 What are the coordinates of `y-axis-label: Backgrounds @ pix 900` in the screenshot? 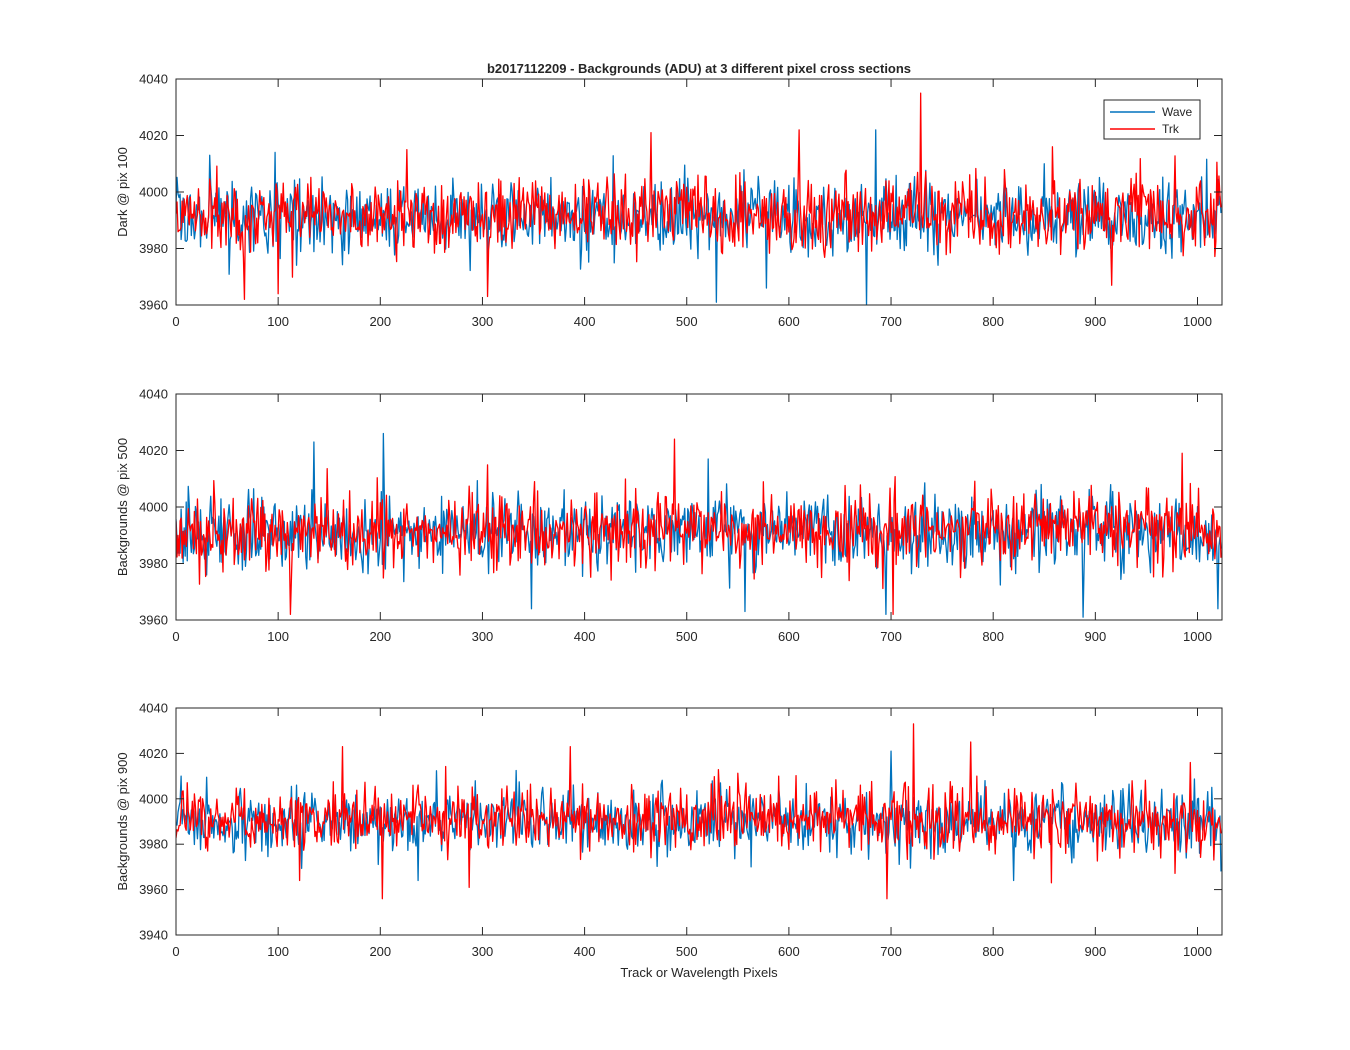 It's located at (122, 821).